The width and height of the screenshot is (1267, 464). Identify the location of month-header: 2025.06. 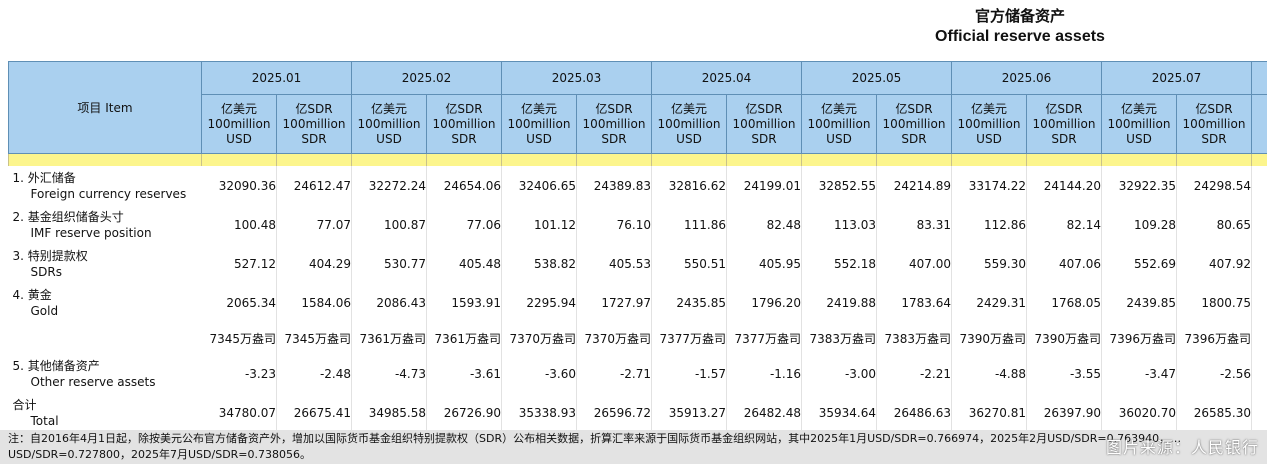
(1026, 78).